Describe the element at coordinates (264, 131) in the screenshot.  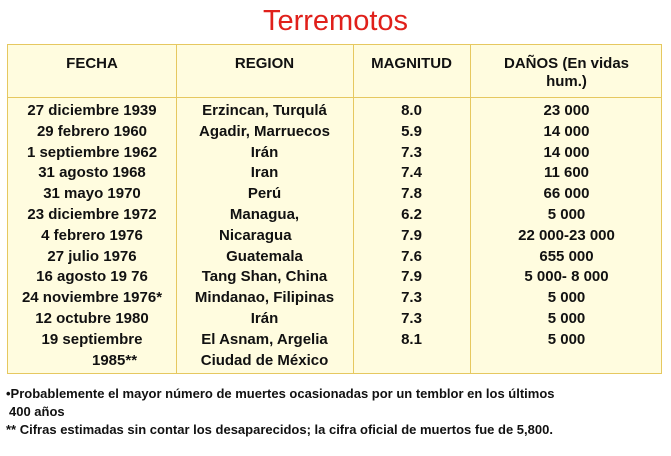
I see `region-cell: Agadir, Marruecos` at that location.